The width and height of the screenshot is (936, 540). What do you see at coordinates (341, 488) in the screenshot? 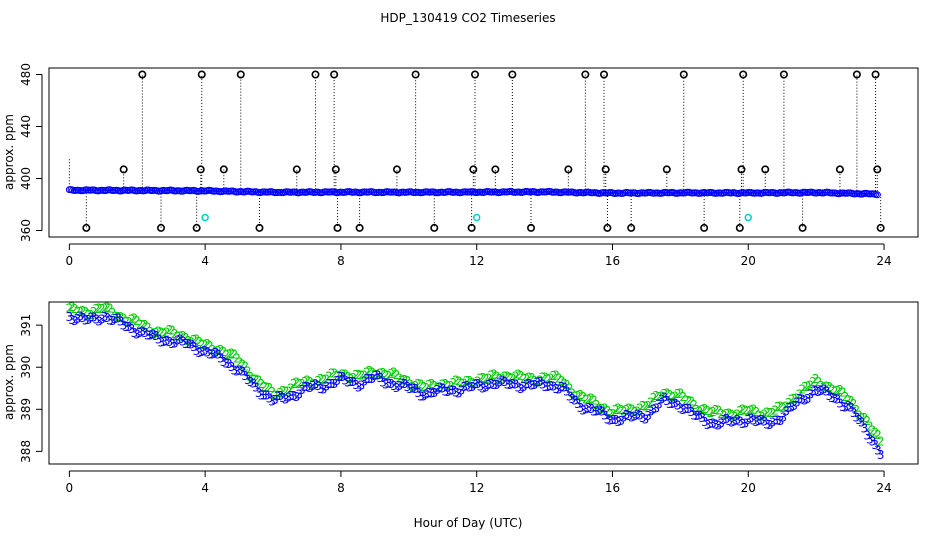
I see `bottom-x-tick-label: 8` at bounding box center [341, 488].